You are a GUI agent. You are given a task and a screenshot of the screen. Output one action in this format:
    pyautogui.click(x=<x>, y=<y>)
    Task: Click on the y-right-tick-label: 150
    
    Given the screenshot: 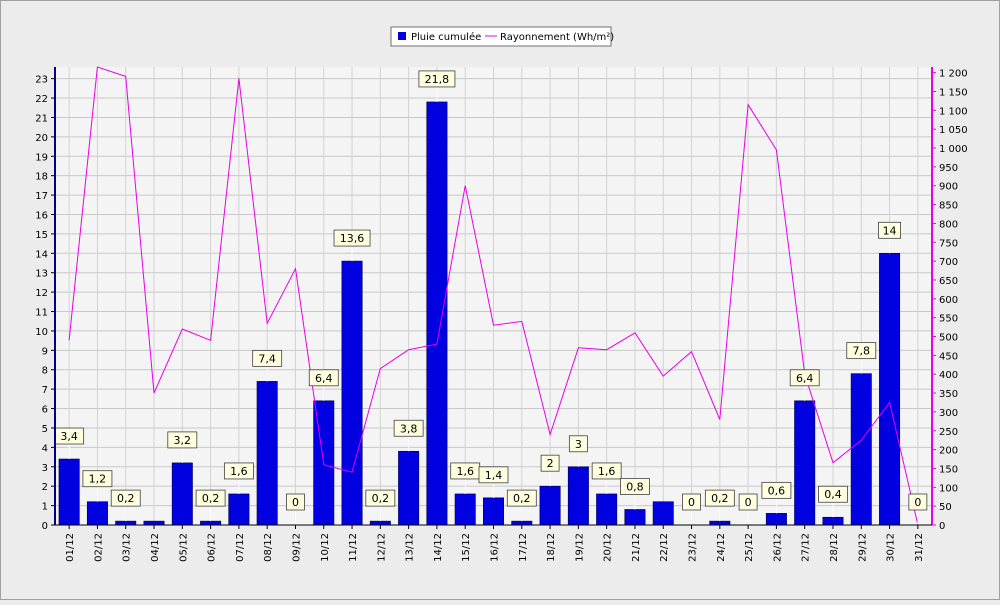 What is the action you would take?
    pyautogui.click(x=948, y=469)
    